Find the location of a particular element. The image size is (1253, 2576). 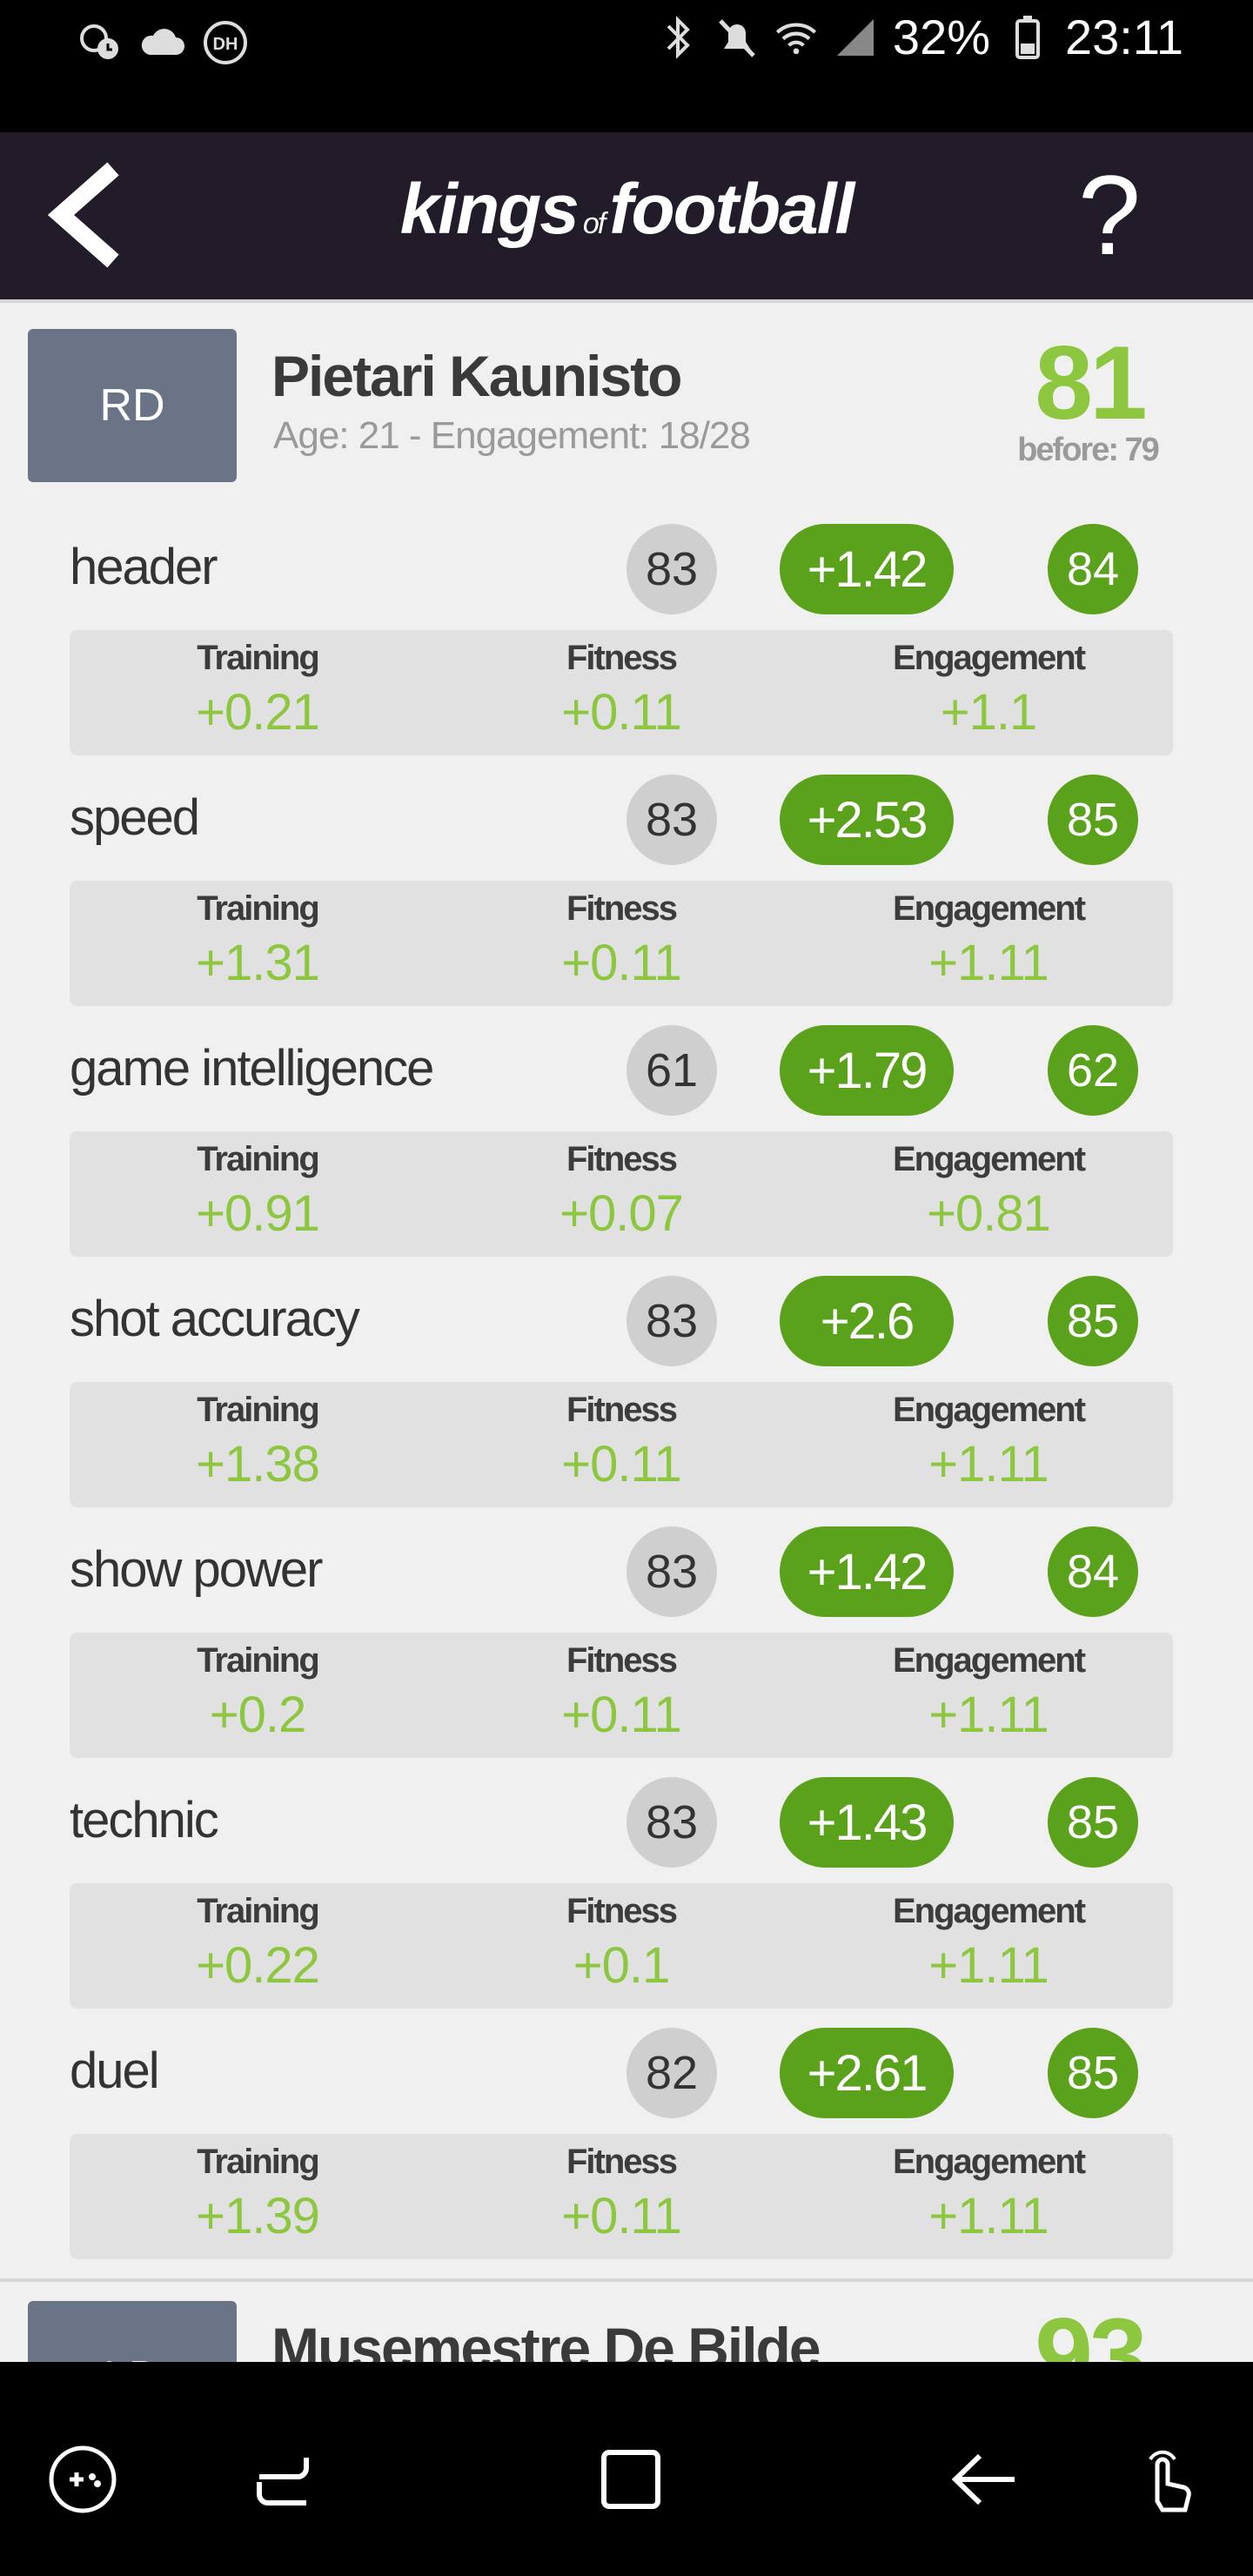

player-name: Pietari Kaunisto is located at coordinates (476, 376).